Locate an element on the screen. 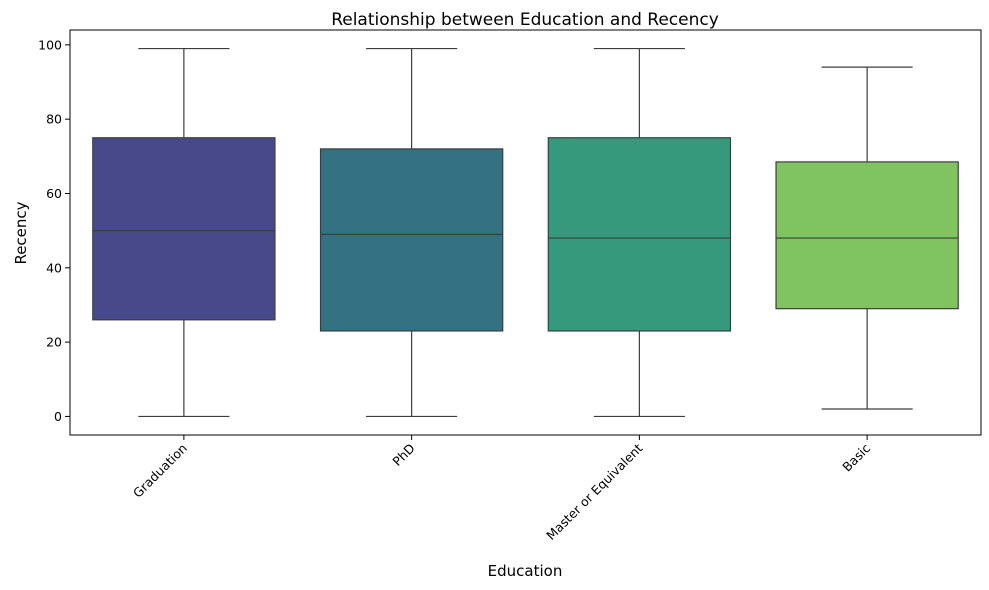 This screenshot has height=590, width=989. box-group-graduation is located at coordinates (184, 232).